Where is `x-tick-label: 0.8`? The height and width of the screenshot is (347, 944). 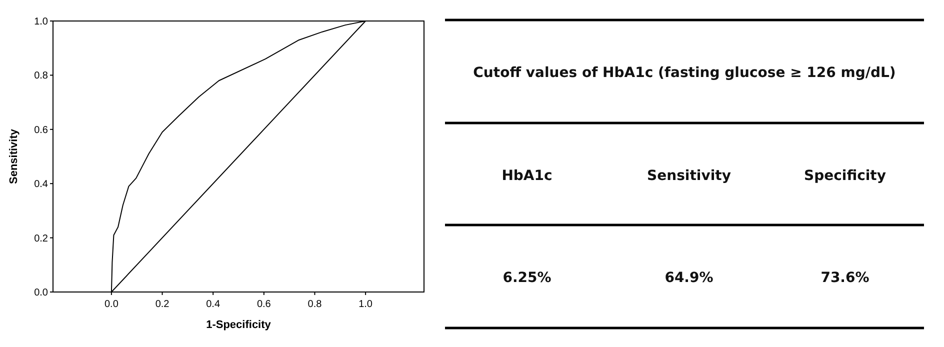 x-tick-label: 0.8 is located at coordinates (315, 304).